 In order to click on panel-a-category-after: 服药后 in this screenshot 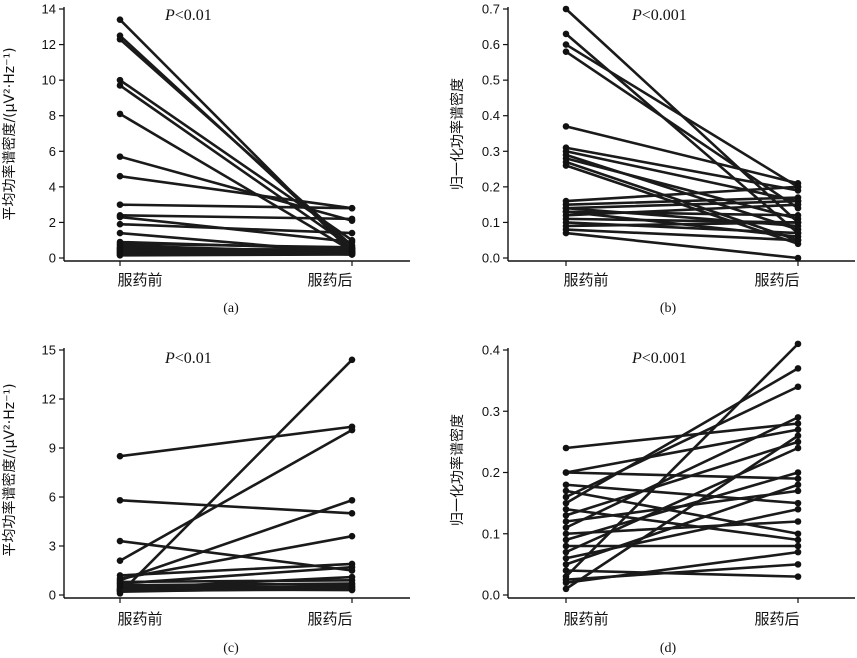, I will do `click(329, 280)`.